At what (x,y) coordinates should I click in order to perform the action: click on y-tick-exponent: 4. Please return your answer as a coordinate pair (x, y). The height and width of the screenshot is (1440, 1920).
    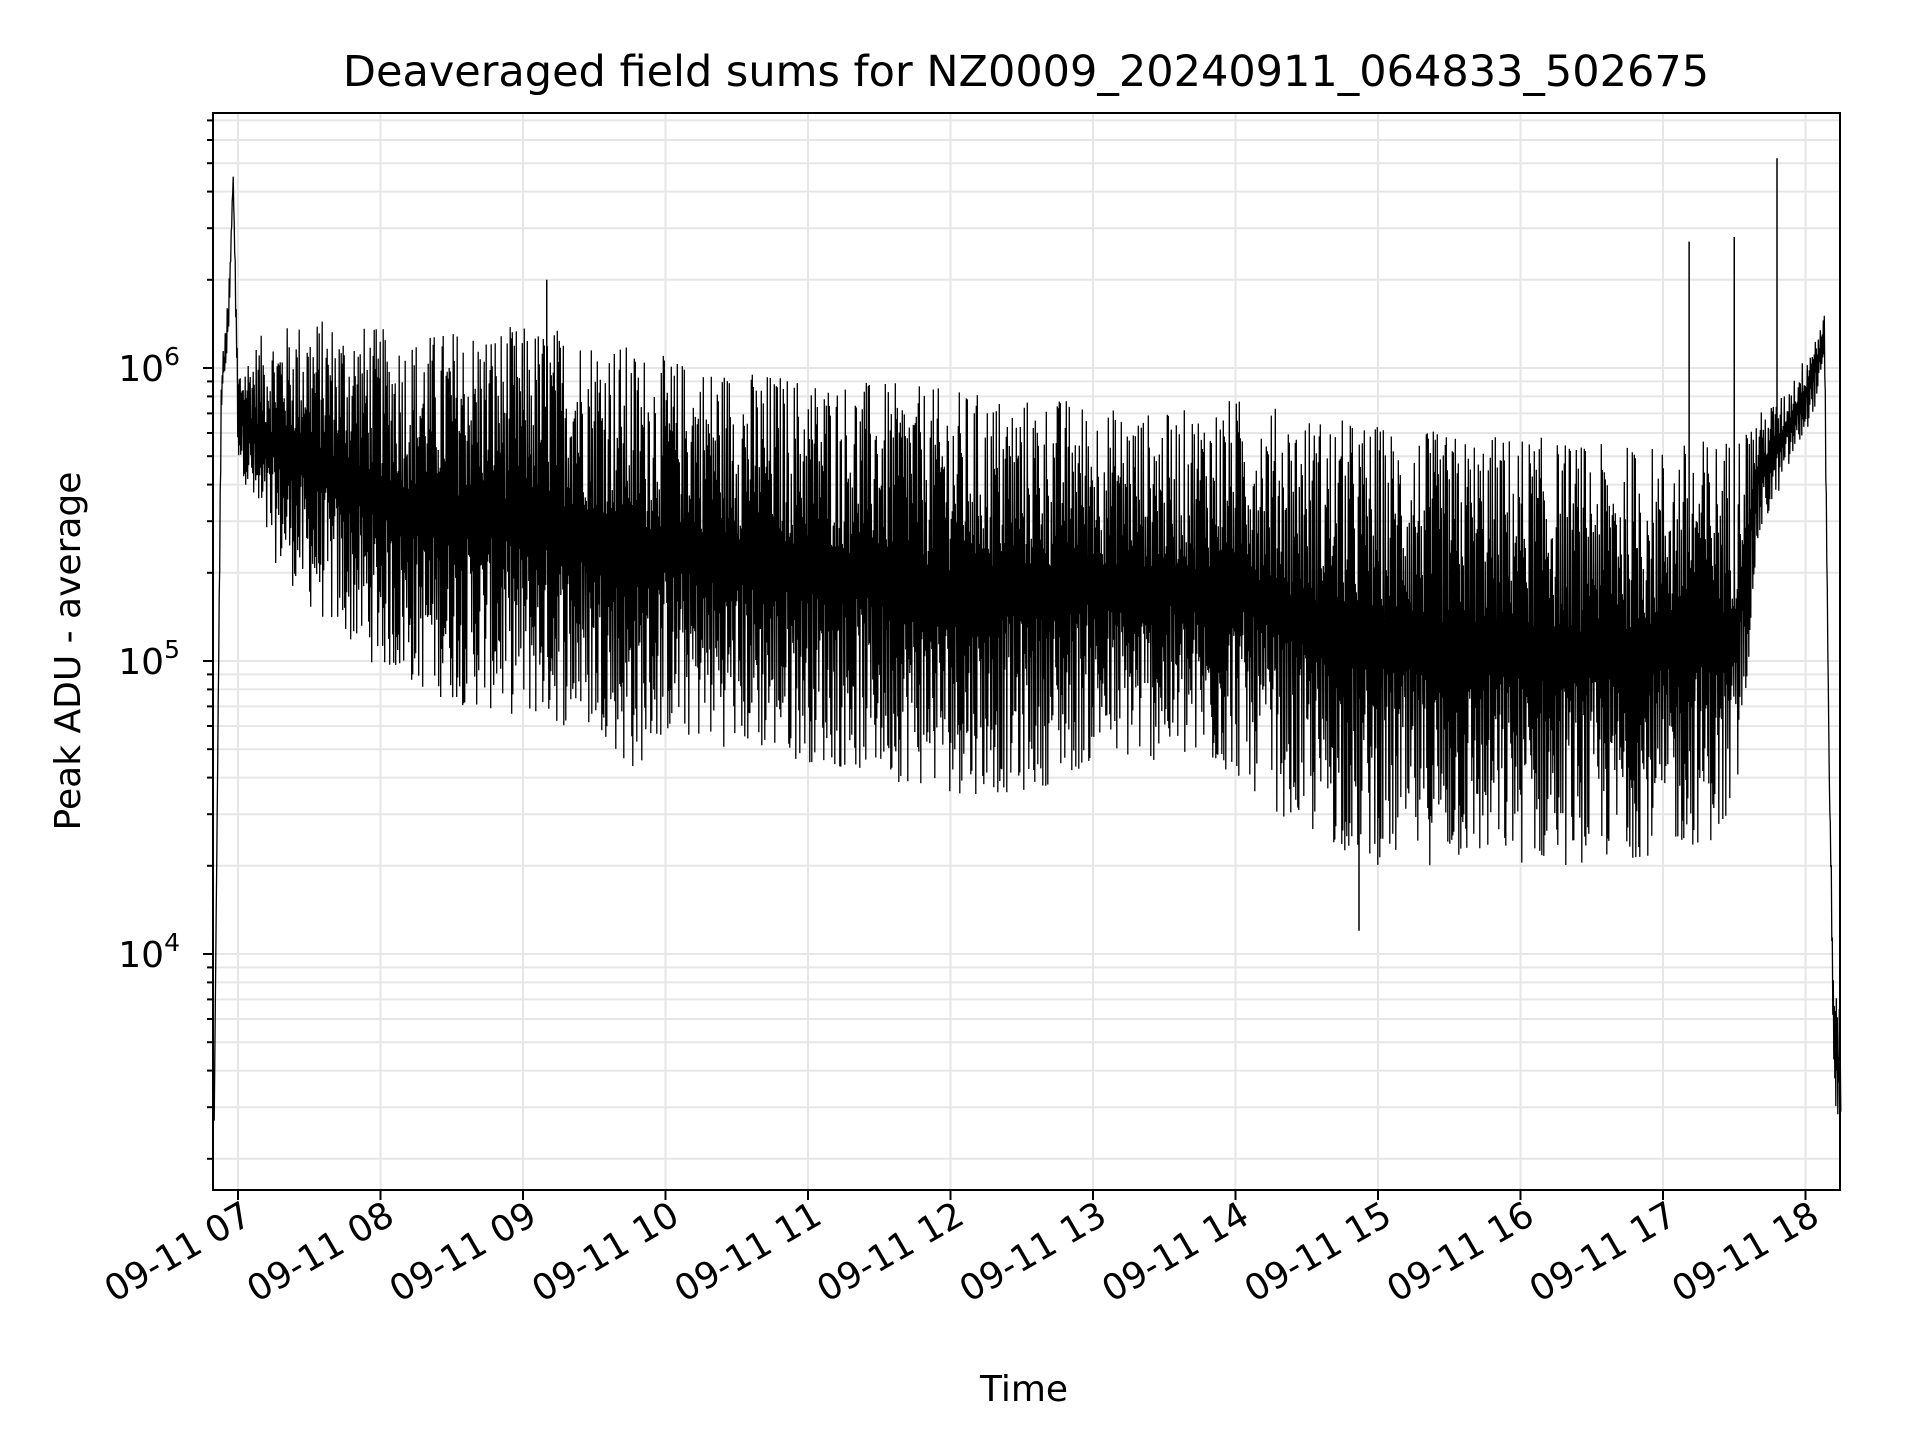
    Looking at the image, I should click on (172, 942).